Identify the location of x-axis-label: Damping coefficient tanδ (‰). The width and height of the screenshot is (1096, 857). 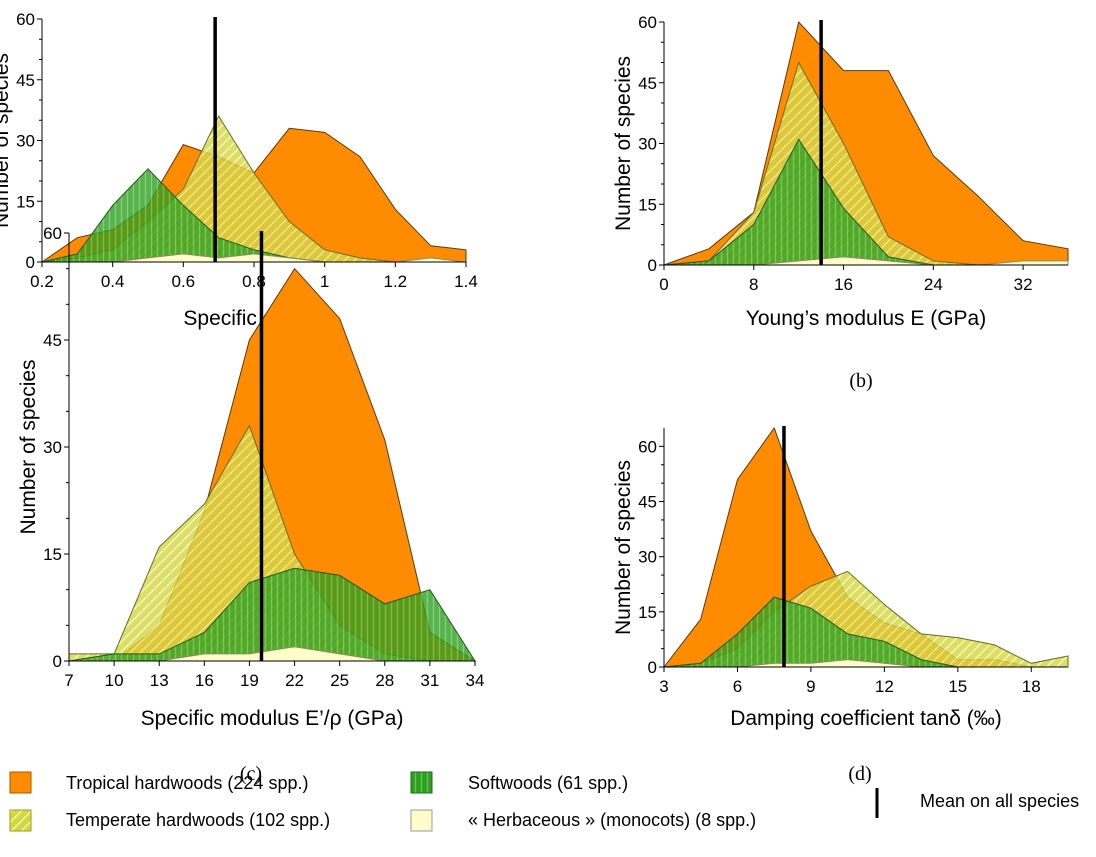
(866, 718).